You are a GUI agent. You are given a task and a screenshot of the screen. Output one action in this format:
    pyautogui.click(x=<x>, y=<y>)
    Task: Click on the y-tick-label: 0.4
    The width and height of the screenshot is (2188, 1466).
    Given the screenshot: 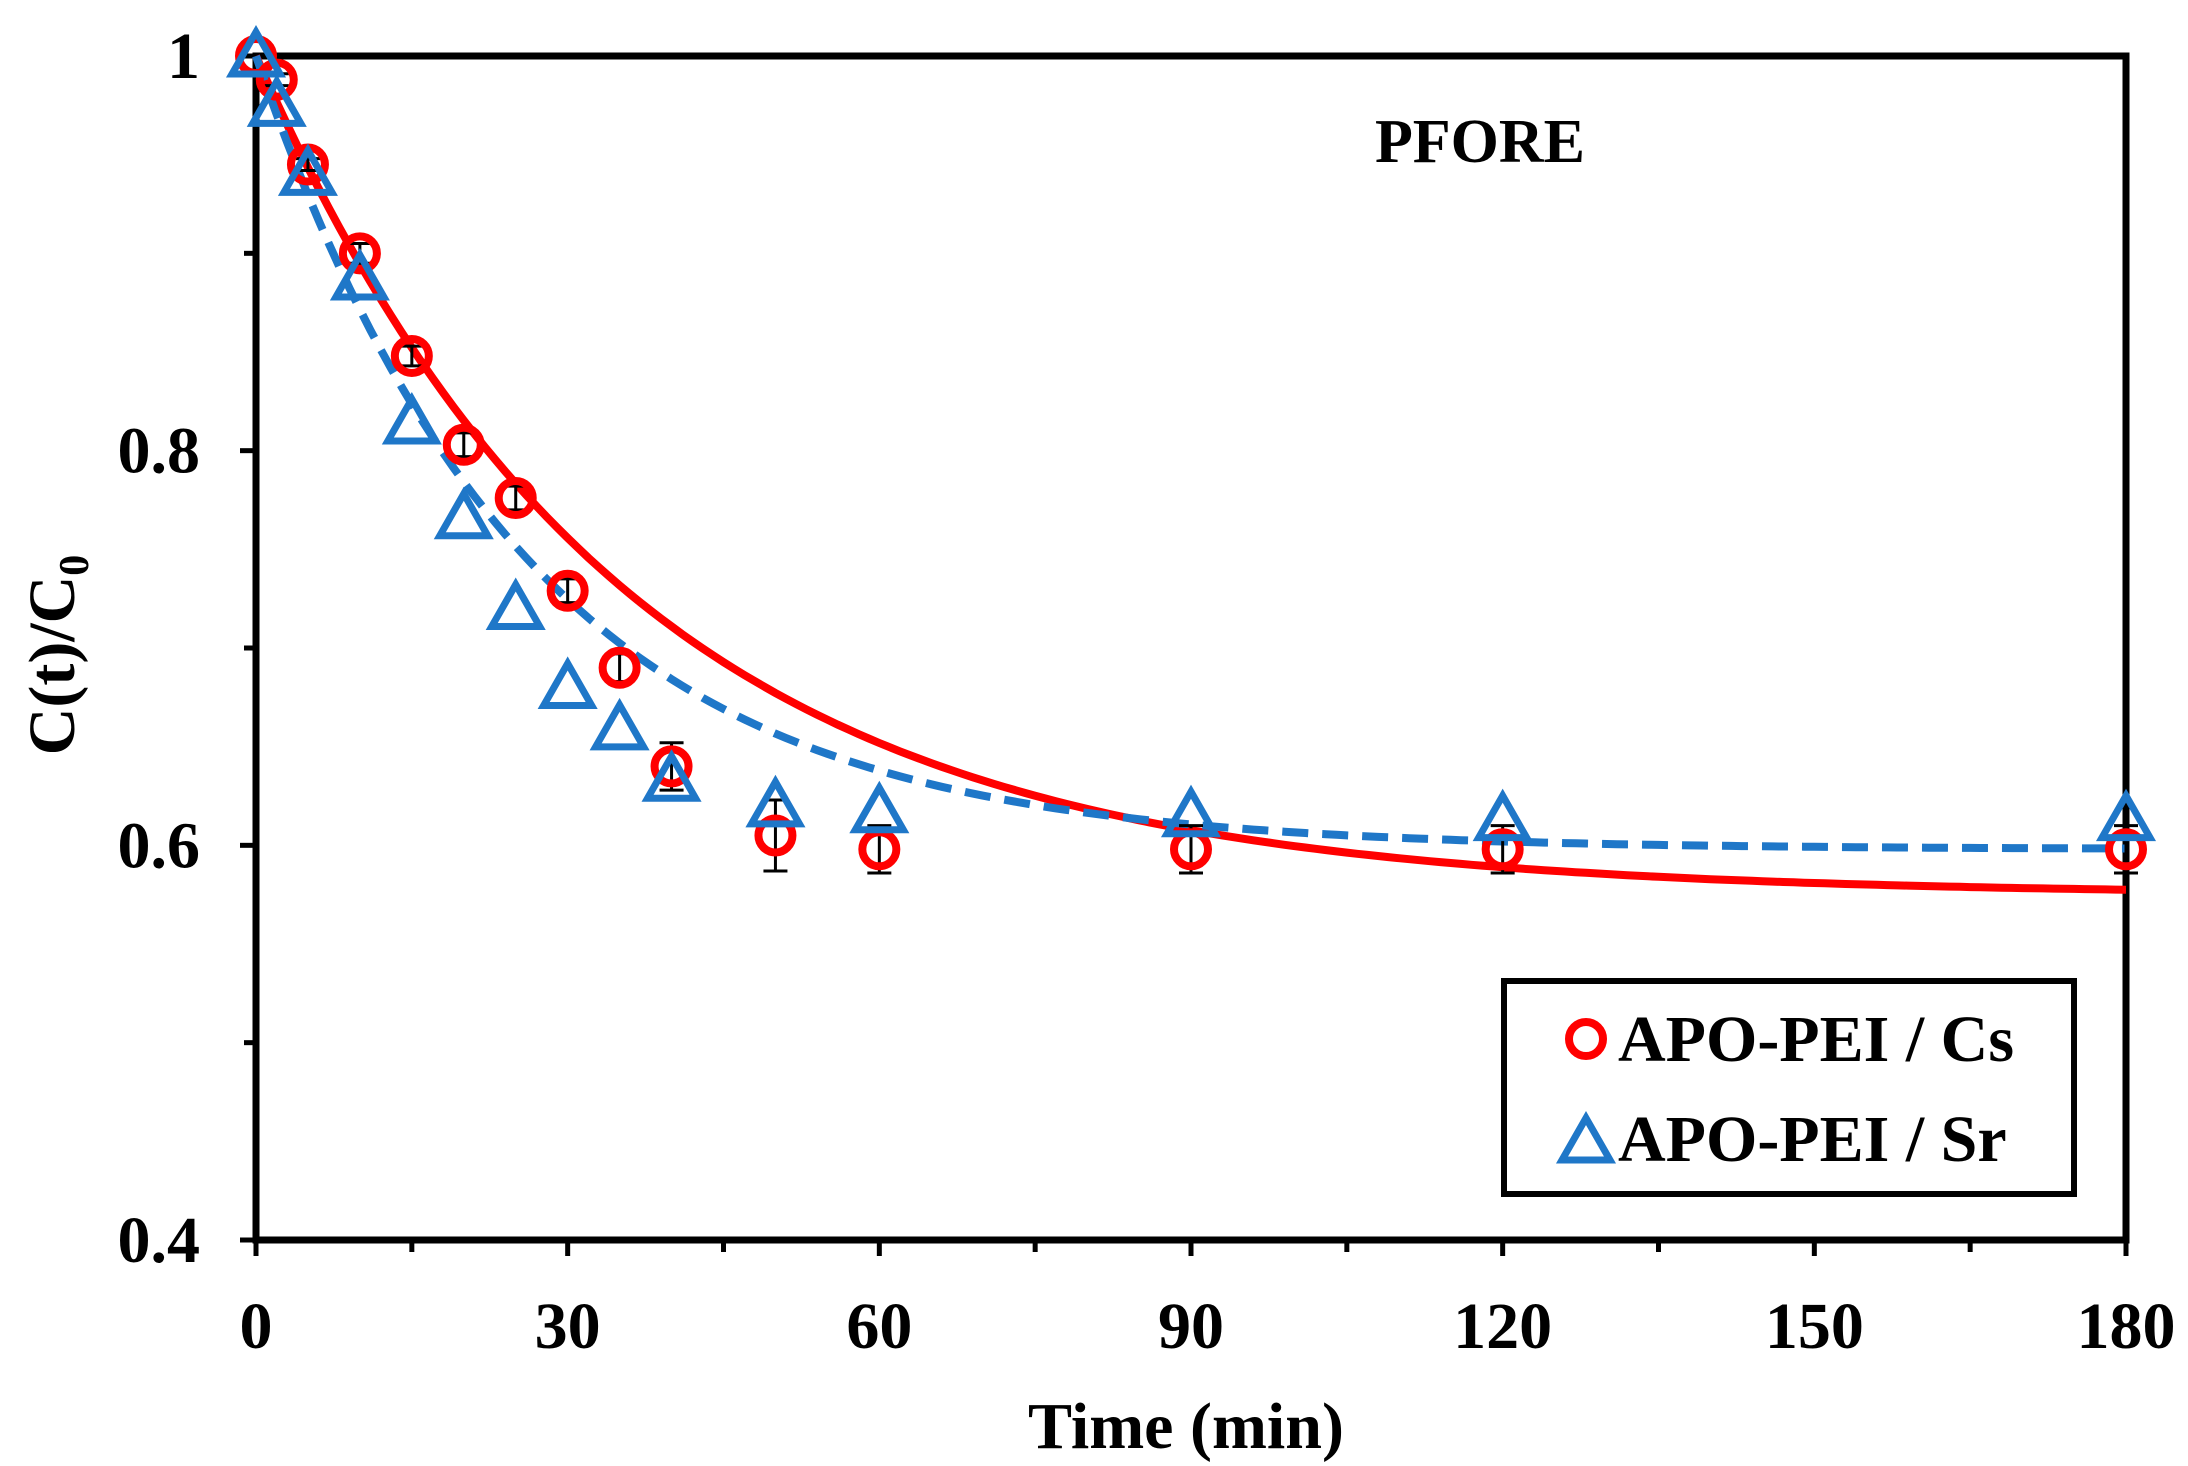 What is the action you would take?
    pyautogui.click(x=159, y=1240)
    